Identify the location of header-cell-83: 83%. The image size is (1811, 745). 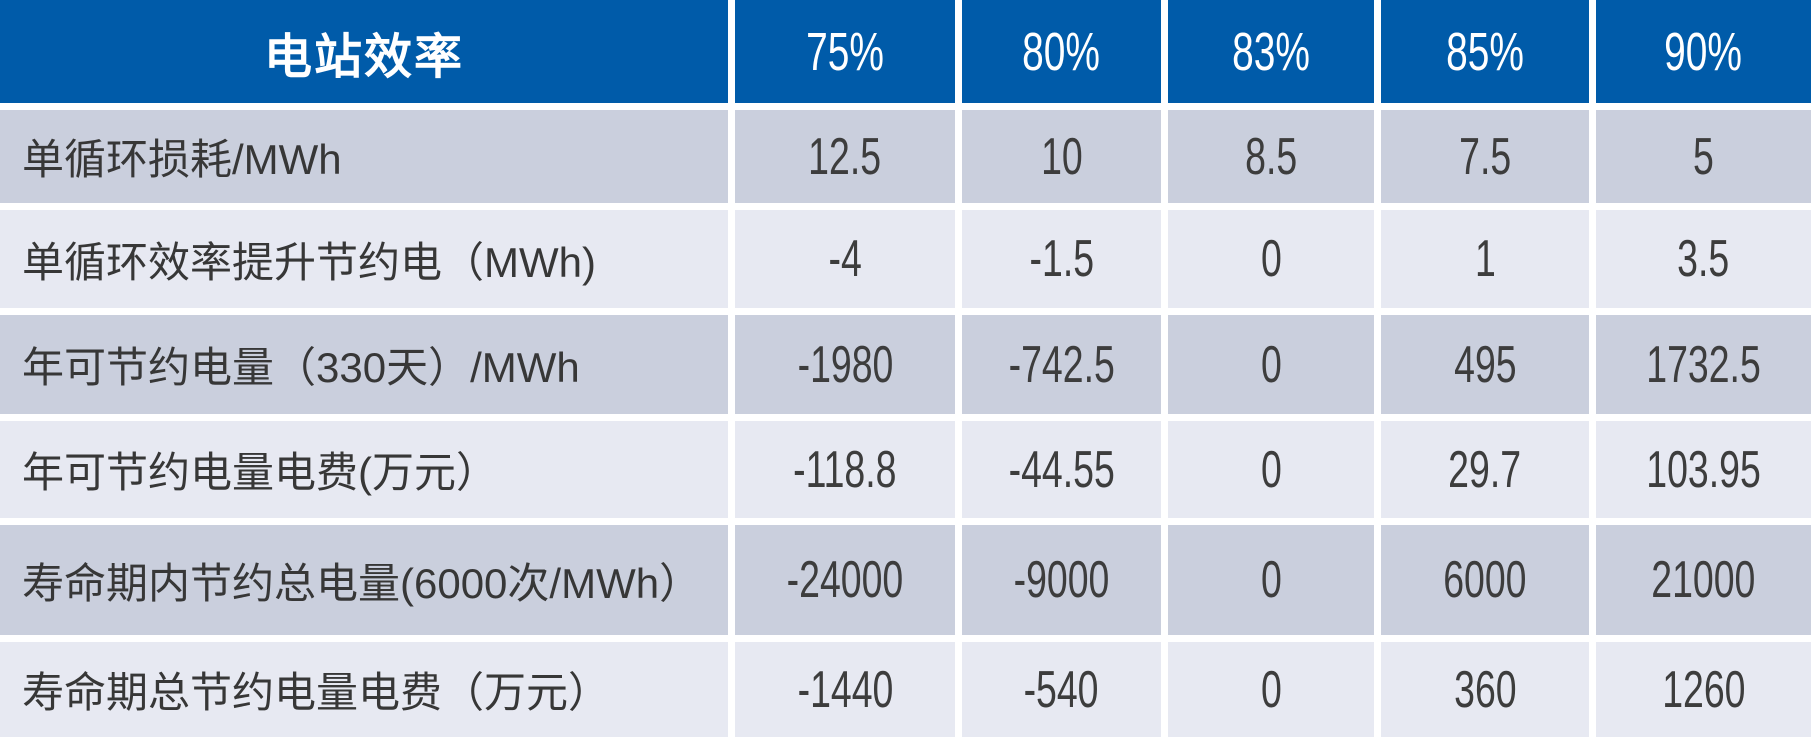
(1271, 51).